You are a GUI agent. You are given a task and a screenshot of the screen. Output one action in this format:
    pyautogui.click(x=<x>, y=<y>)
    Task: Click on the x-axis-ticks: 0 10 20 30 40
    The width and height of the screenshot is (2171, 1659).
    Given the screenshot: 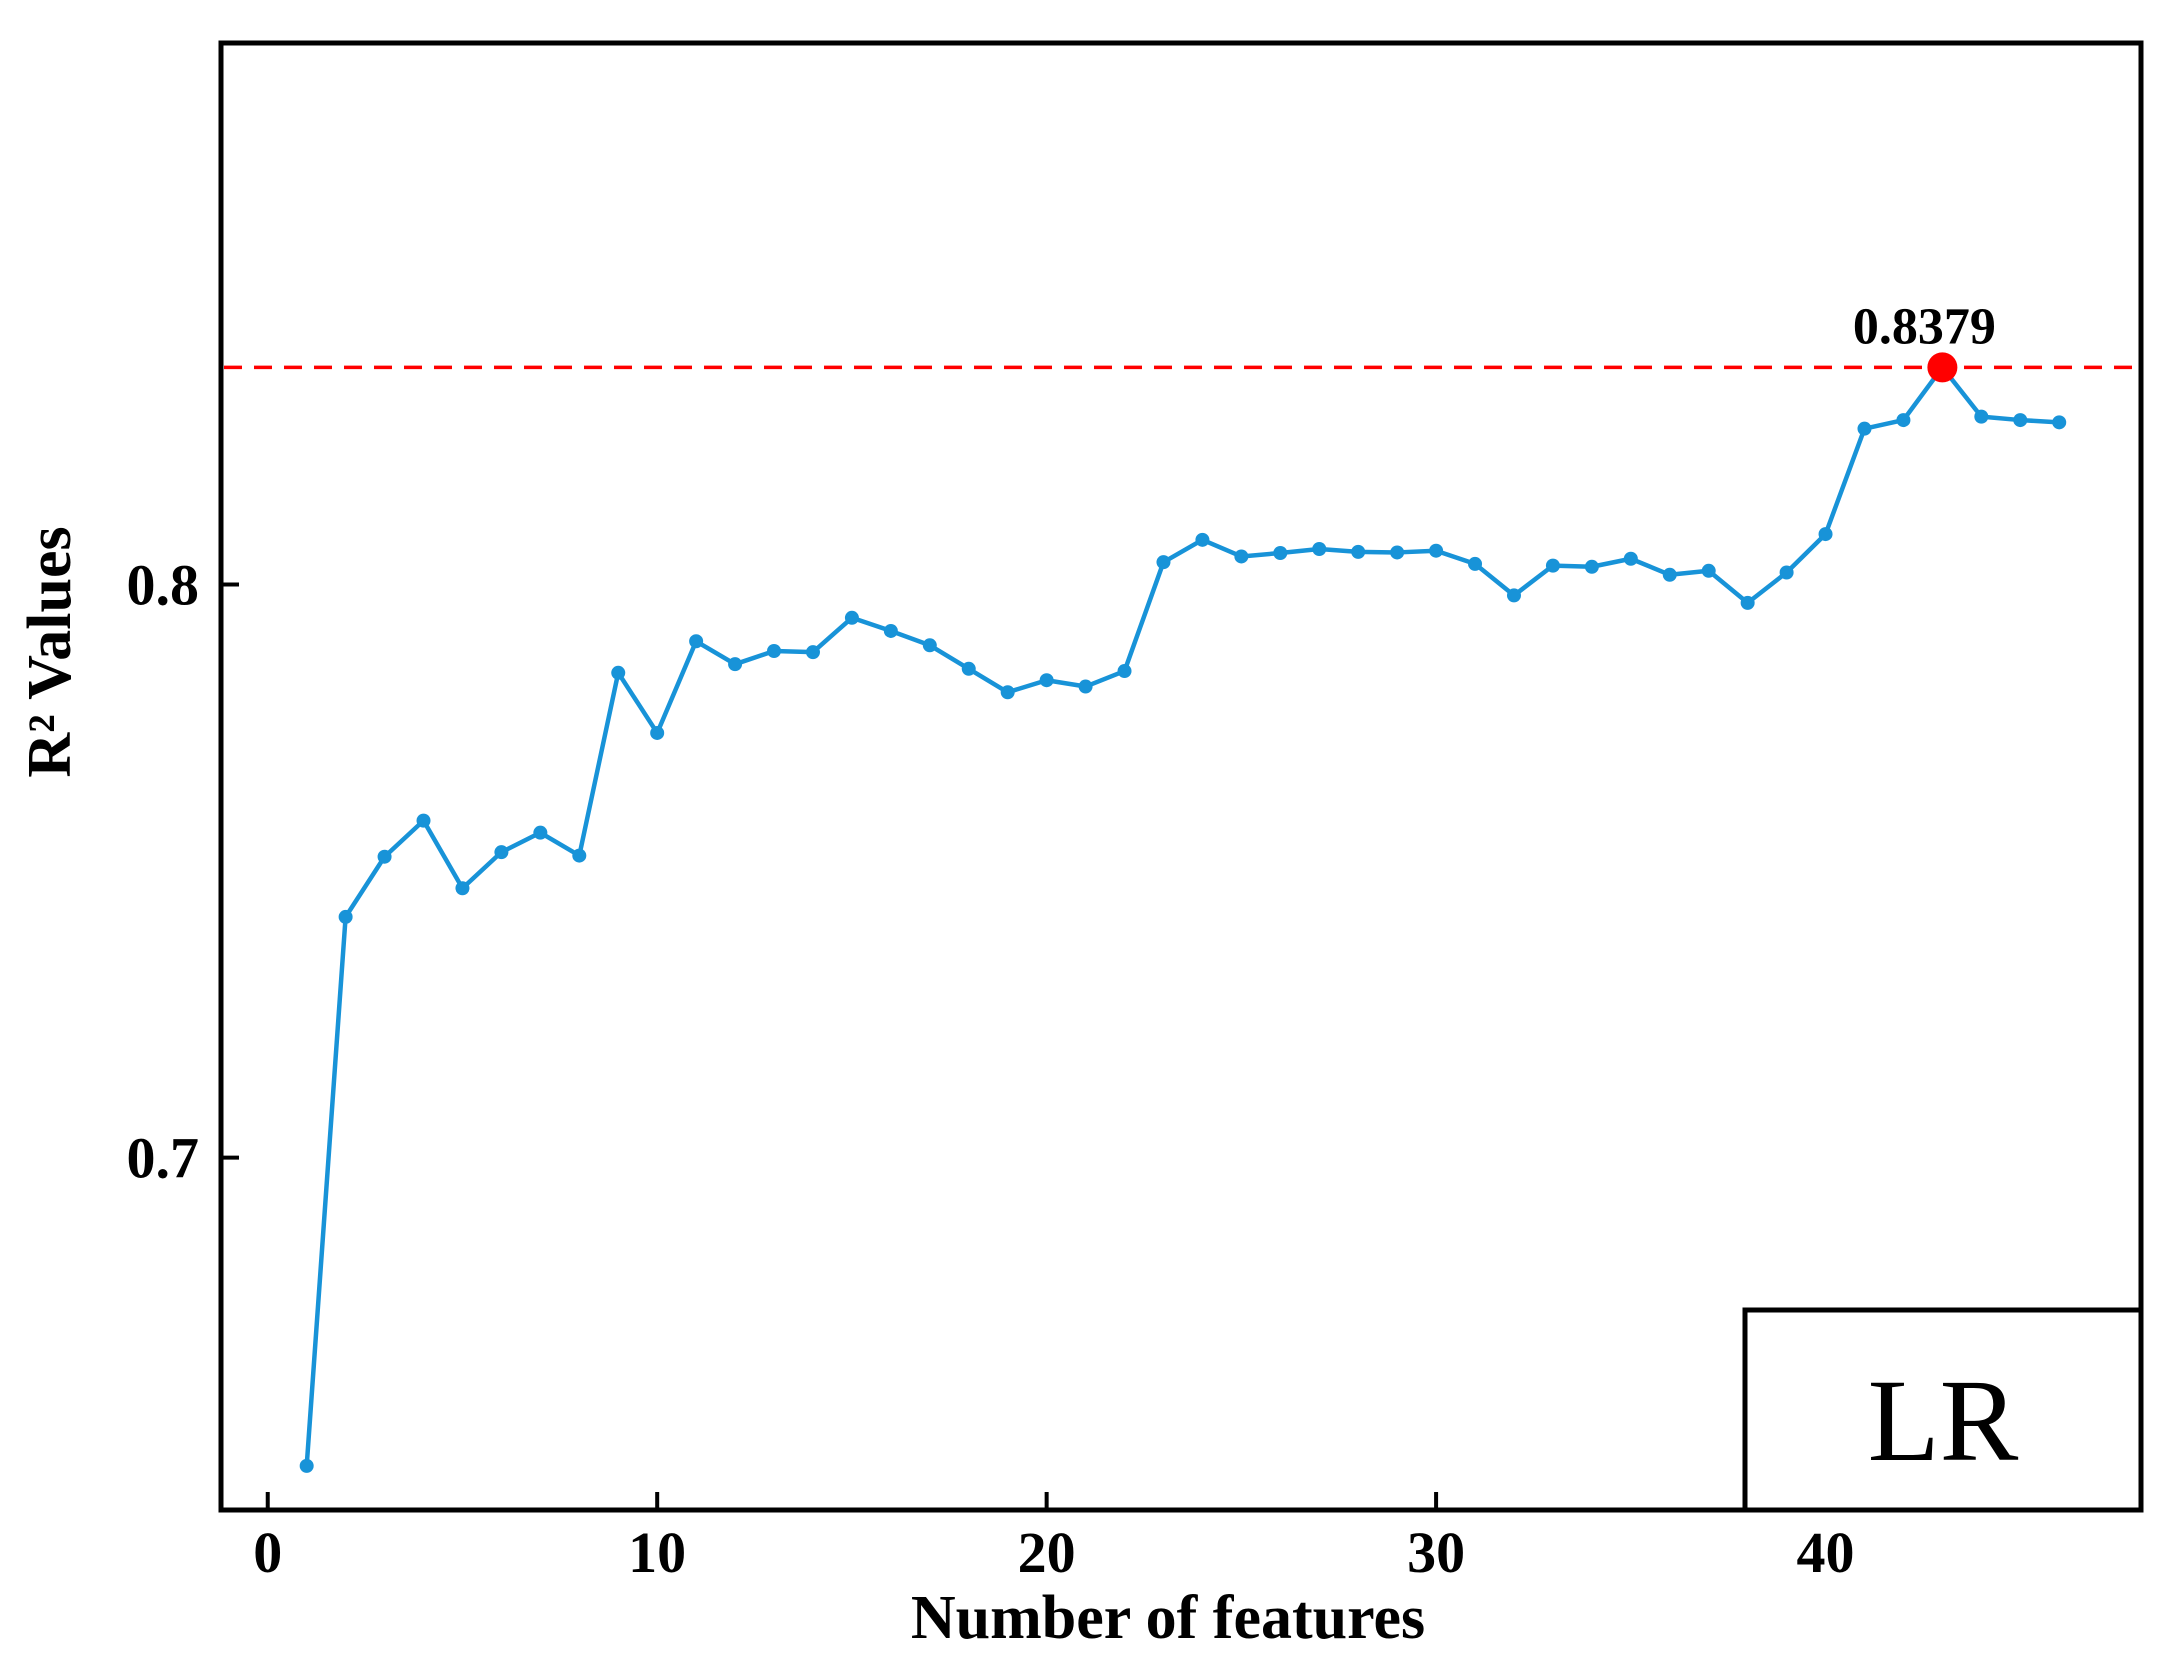 What is the action you would take?
    pyautogui.click(x=1054, y=1538)
    